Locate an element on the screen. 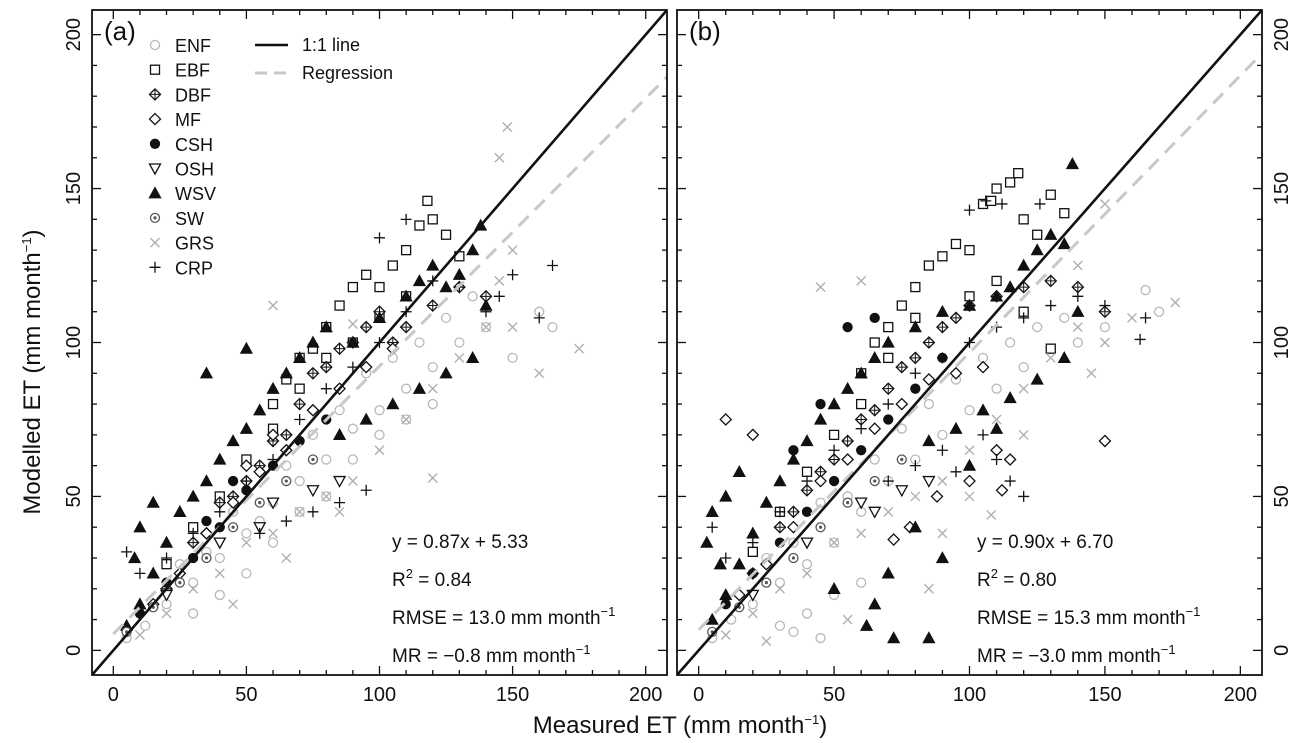 This screenshot has width=1300, height=743. legend-label-1-1-line: 1:1 line is located at coordinates (331, 45).